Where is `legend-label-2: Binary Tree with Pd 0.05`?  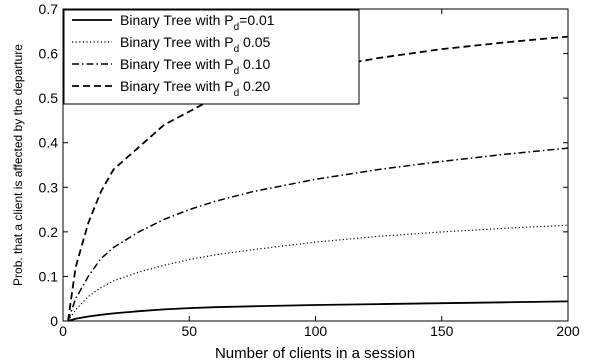 legend-label-2: Binary Tree with Pd 0.05 is located at coordinates (195, 44).